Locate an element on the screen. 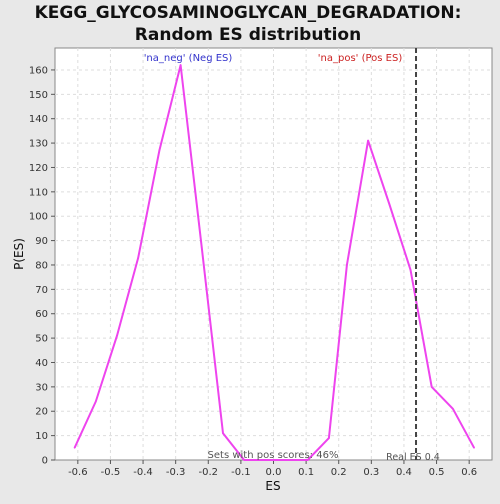  x-tick-label: 0.3 is located at coordinates (371, 472).